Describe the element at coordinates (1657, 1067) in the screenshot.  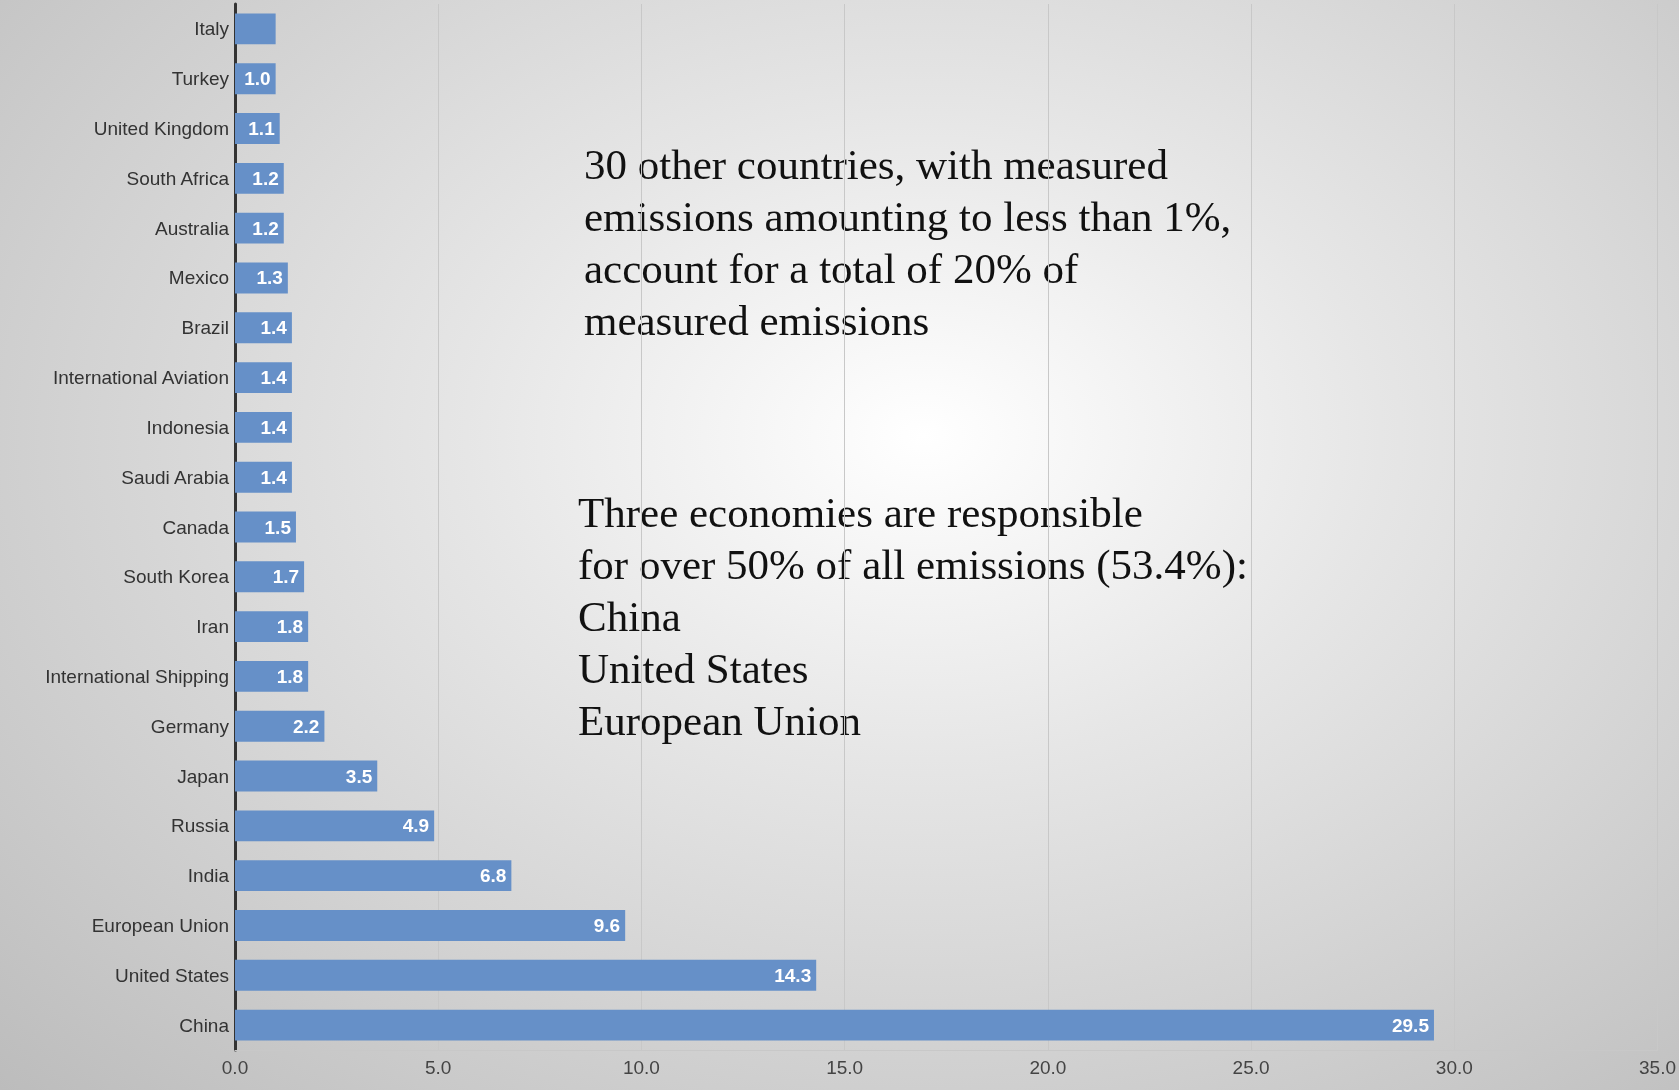
I see `x-tick-label: 35.0` at that location.